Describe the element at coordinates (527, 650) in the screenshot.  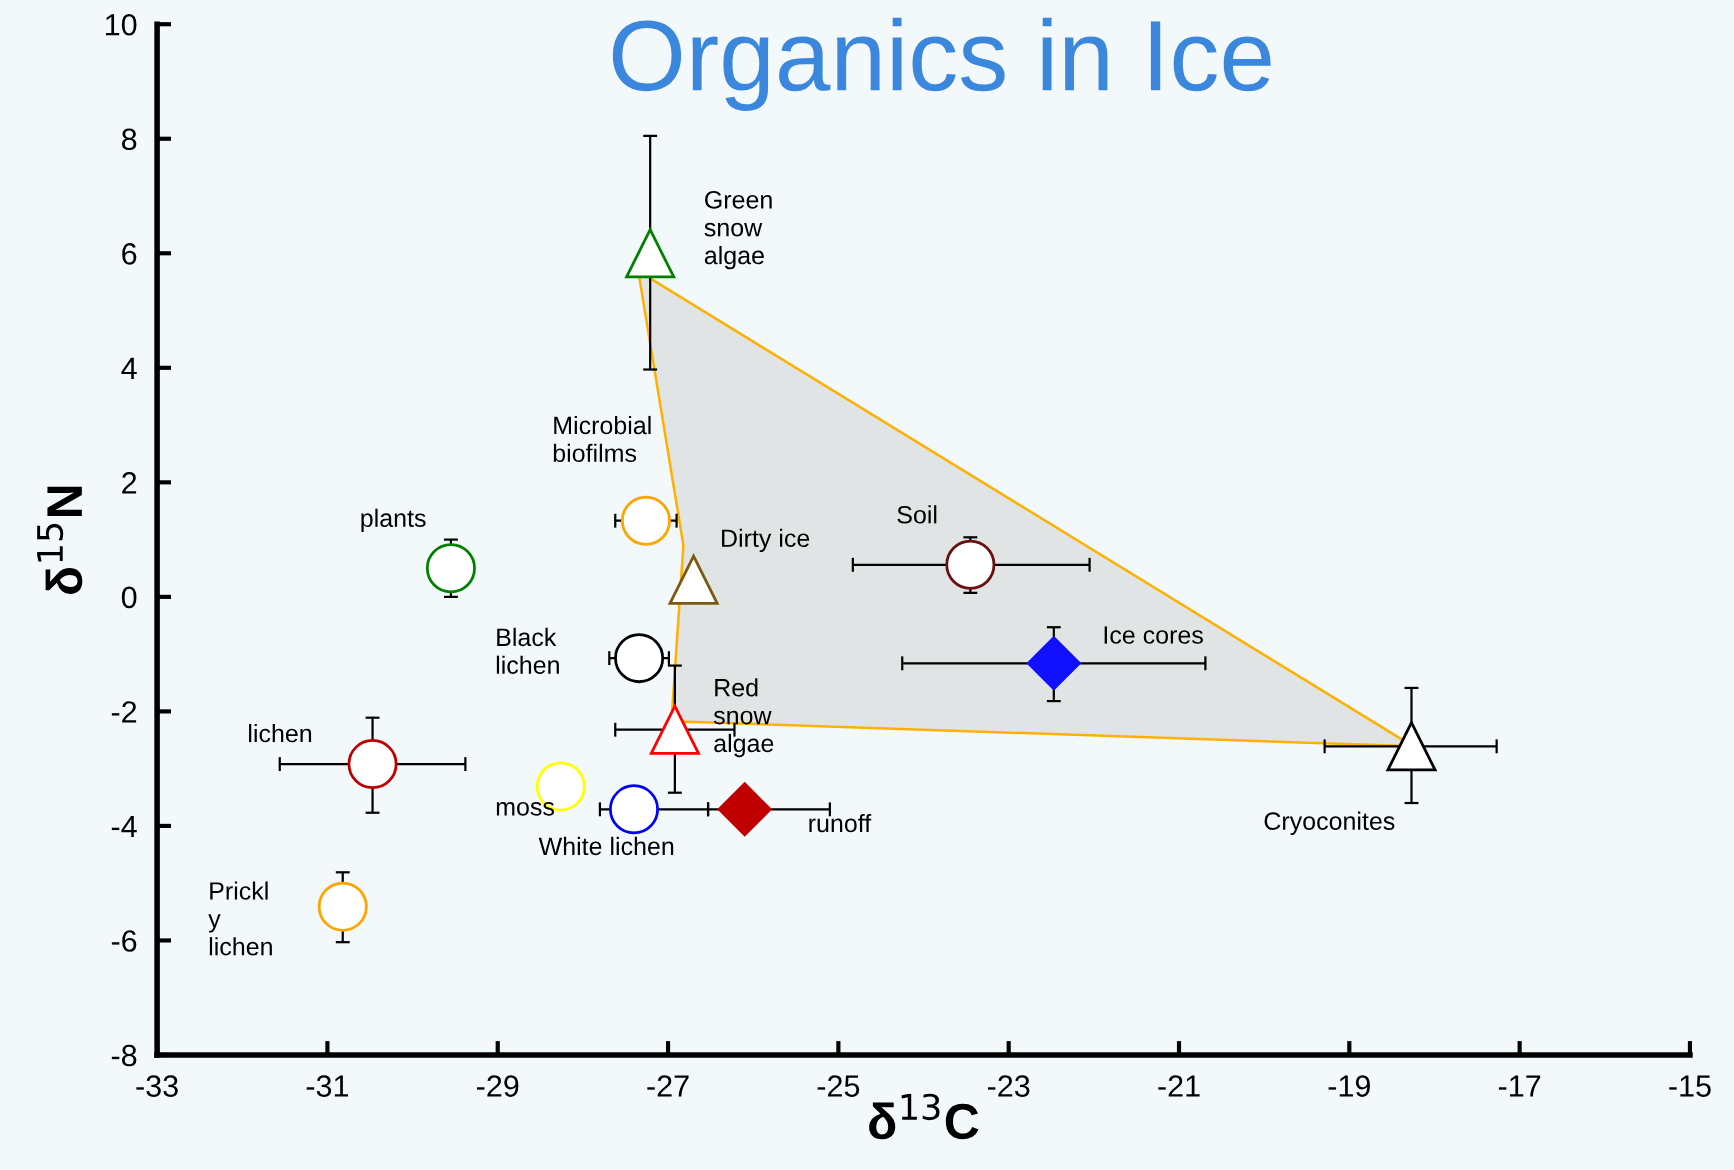
I see `text: Black lichen` at that location.